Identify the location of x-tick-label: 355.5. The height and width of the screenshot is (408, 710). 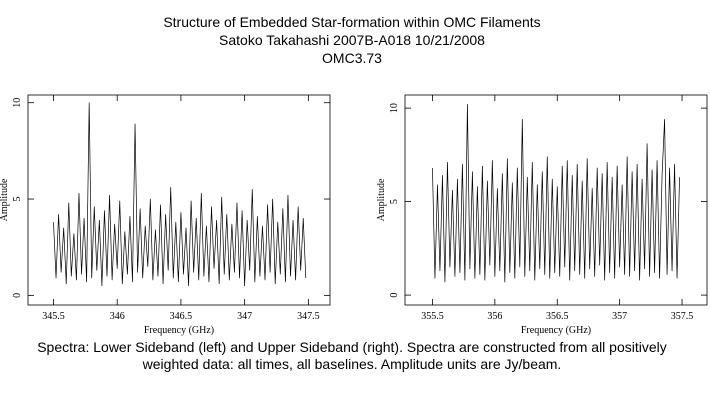
(432, 316).